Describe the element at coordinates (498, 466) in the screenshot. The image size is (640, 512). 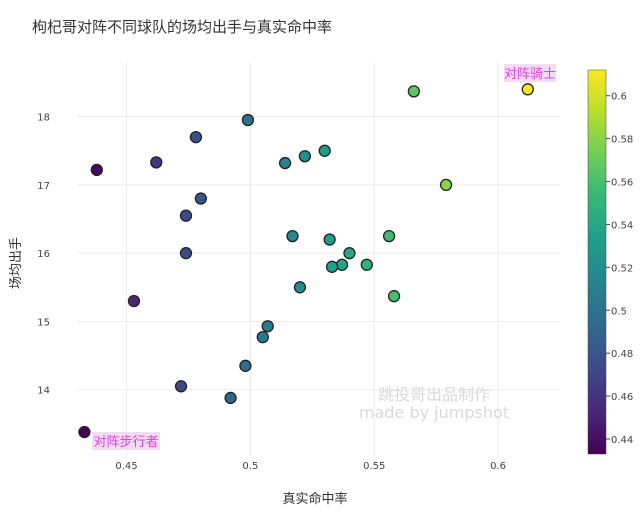
I see `x-tick-label: 0.6` at that location.